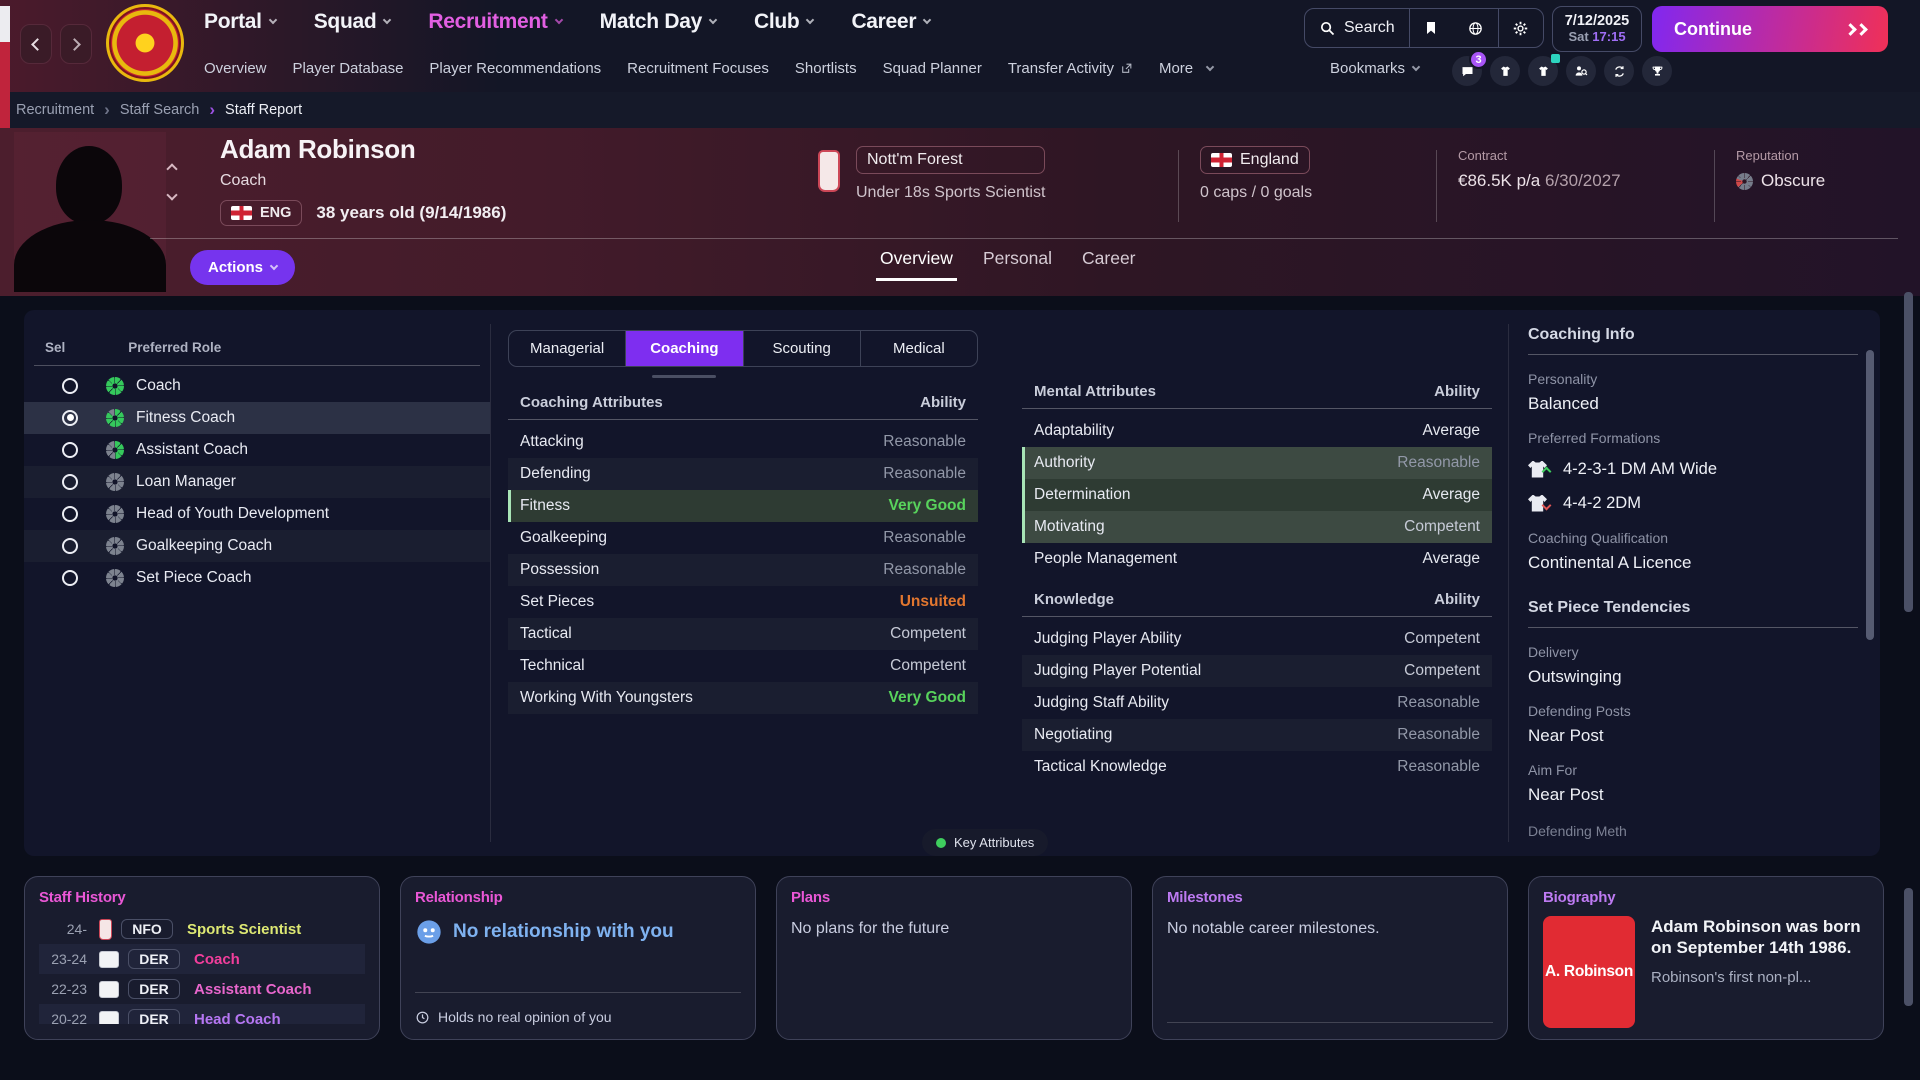 This screenshot has width=1920, height=1080. What do you see at coordinates (257, 386) in the screenshot?
I see `role-row-coach: Coach` at bounding box center [257, 386].